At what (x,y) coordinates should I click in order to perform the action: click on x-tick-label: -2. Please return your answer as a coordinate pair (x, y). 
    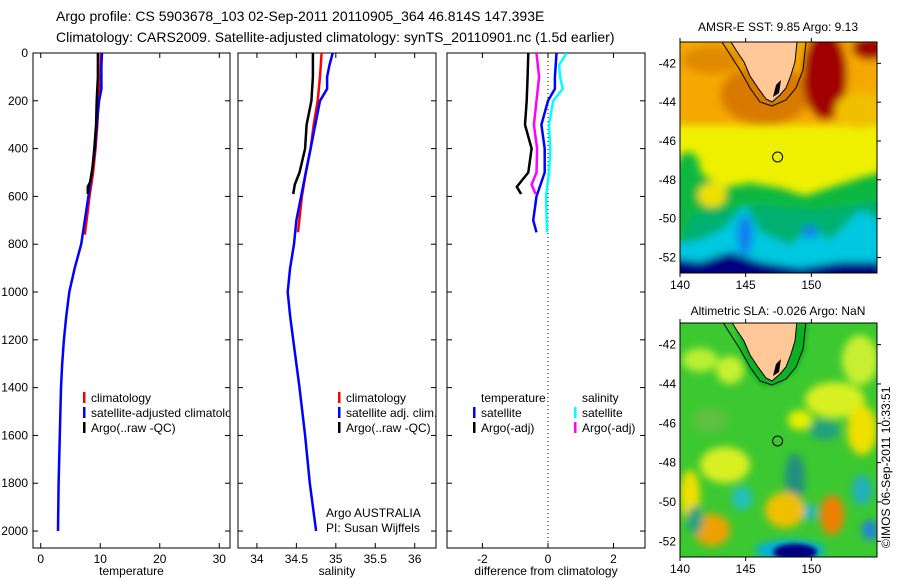
    Looking at the image, I should click on (482, 559).